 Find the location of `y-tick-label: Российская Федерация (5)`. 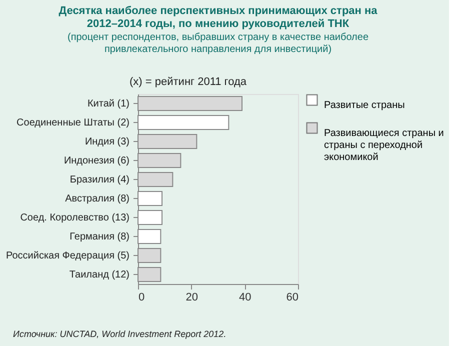

y-tick-label: Российская Федерация (5) is located at coordinates (68, 256).